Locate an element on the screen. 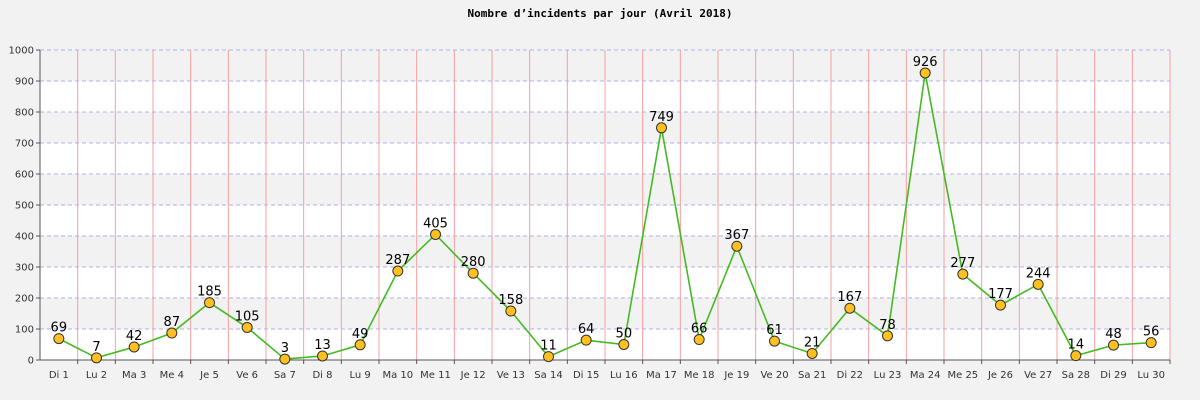 This screenshot has width=1200, height=400. x-tick-label: Di 22 is located at coordinates (850, 375).